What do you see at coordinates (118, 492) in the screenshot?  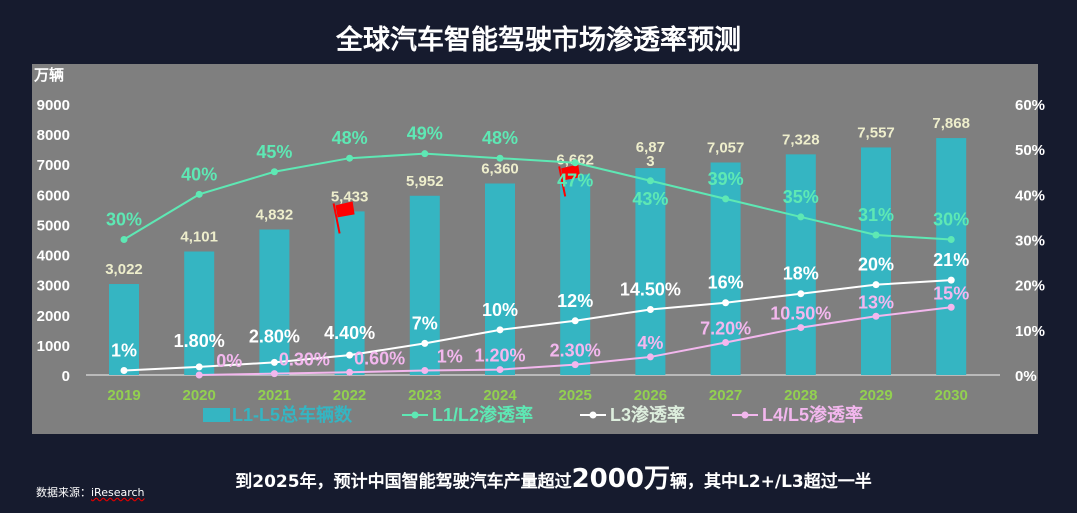 I see `source-value: iResearch` at bounding box center [118, 492].